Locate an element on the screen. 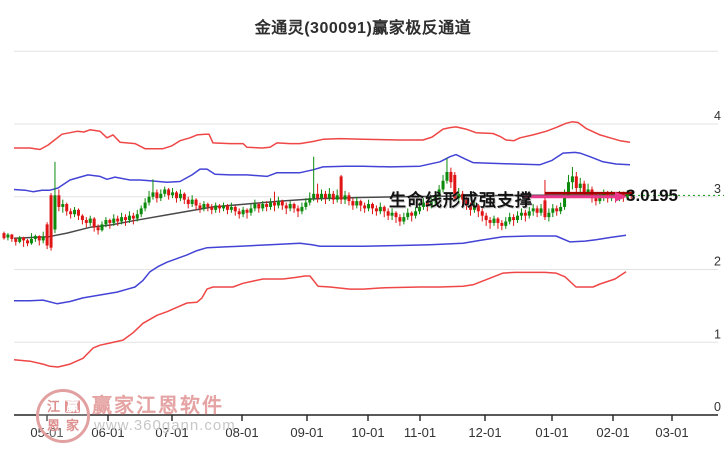 This screenshot has height=450, width=726. x-axis-label: 01-01 is located at coordinates (551, 432).